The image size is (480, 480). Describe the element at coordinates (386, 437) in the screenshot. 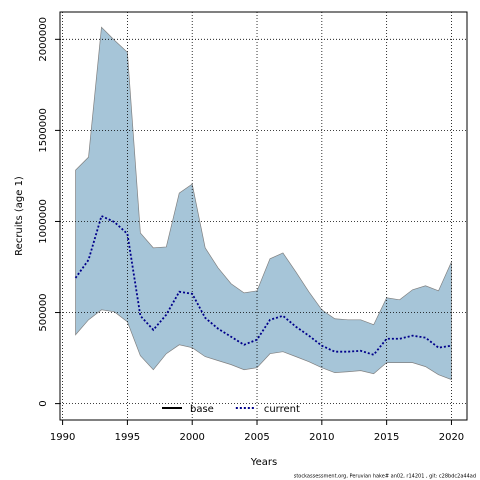

I see `x-tick-label: 2015` at that location.